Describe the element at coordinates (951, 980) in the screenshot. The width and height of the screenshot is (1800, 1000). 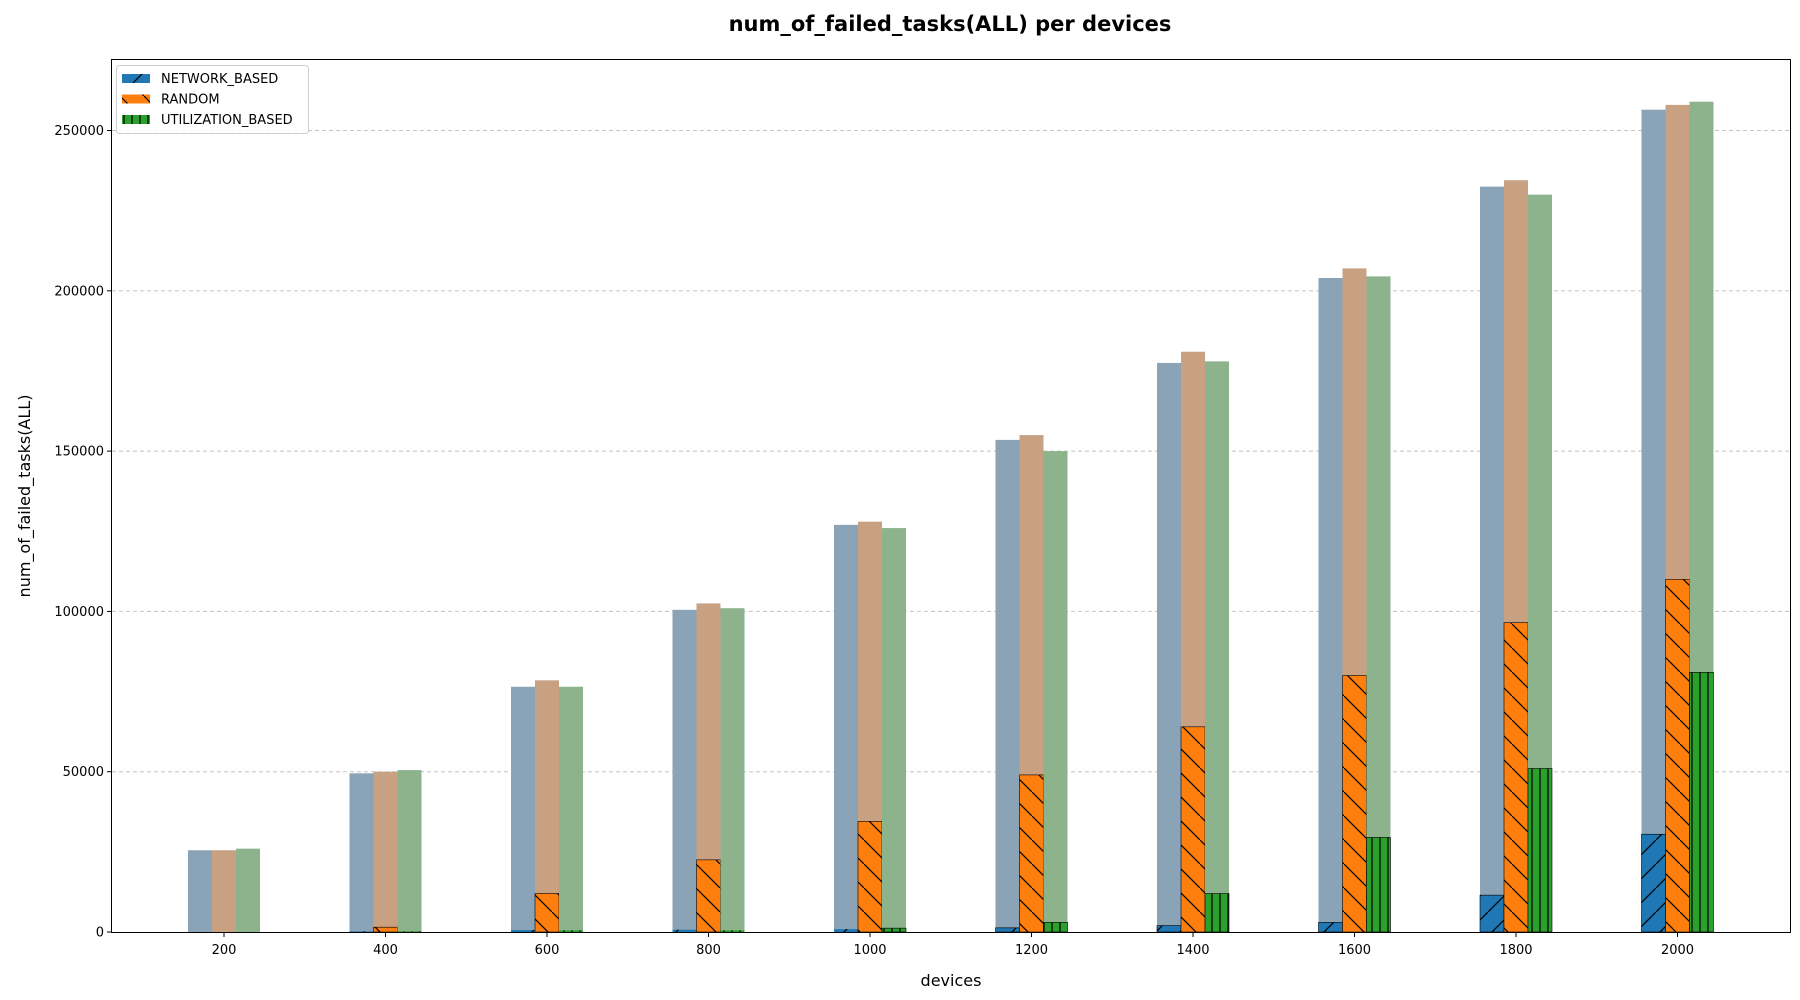
I see `x-axis-label: devices` at that location.